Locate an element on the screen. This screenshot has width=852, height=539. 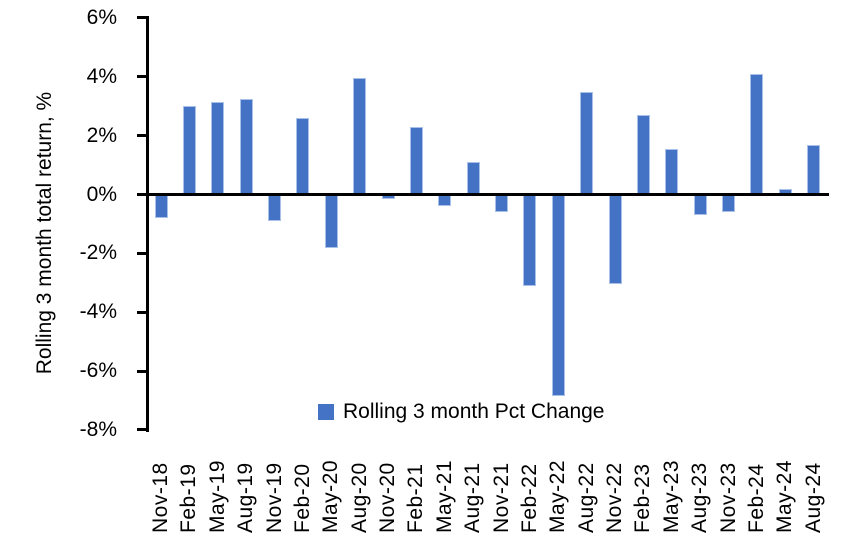
x-tick-label-Aug-23: Aug-23 is located at coordinates (700, 497).